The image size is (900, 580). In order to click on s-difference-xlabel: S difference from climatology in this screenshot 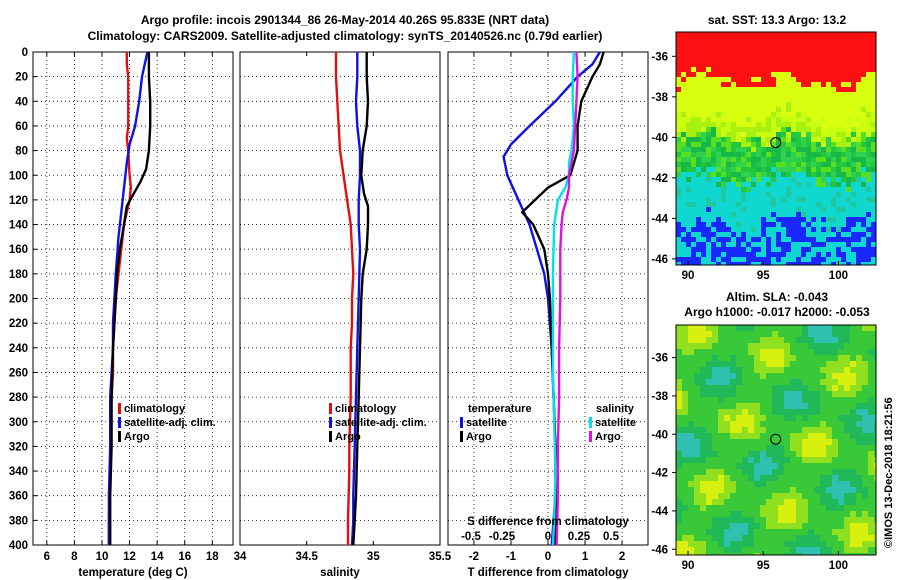, I will do `click(548, 522)`.